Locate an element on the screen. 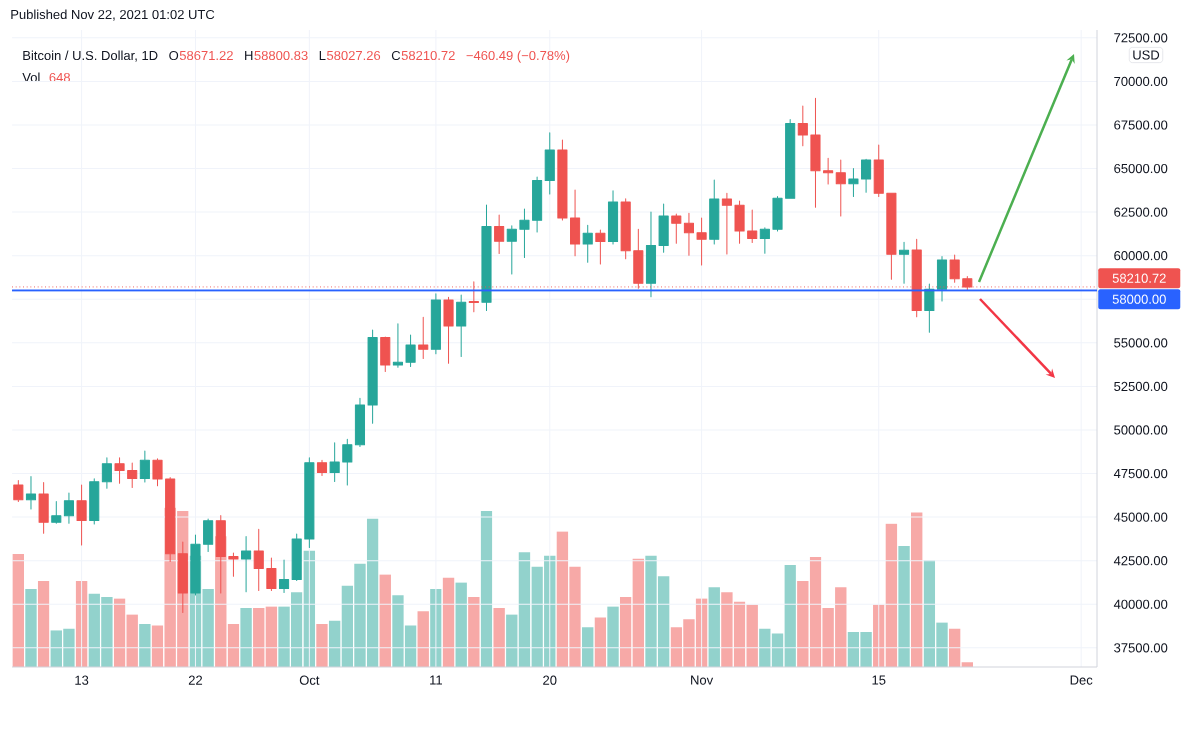  y-tick-label: 42500.00 is located at coordinates (1140, 561).